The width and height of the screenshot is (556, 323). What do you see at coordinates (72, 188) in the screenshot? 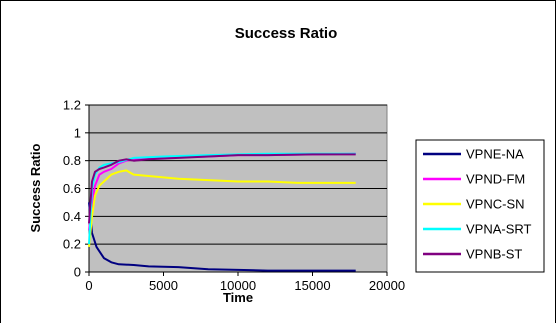
I see `y-tick-label: 0.6` at bounding box center [72, 188].